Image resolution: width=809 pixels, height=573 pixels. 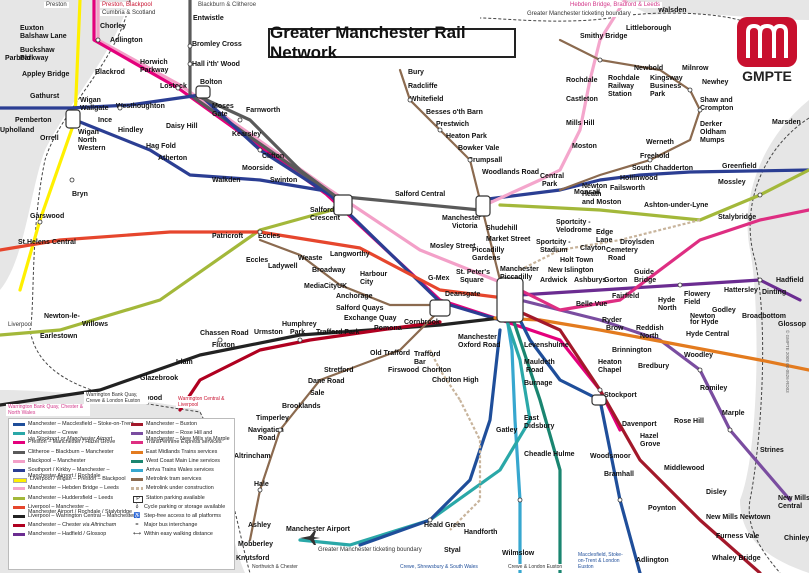 I want to click on station-label: Earlestown, so click(x=58, y=336).